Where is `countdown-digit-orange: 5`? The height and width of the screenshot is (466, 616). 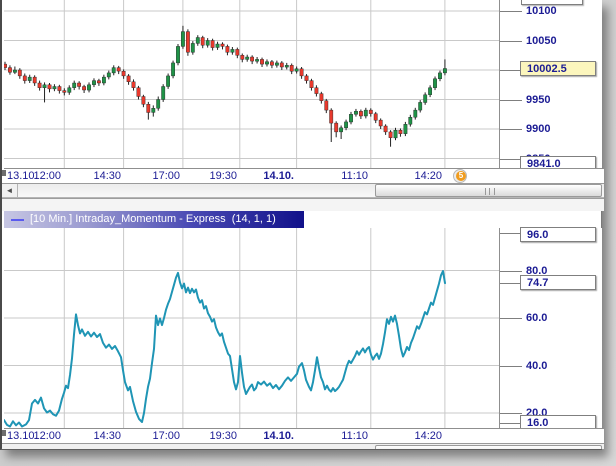 countdown-digit-orange: 5 is located at coordinates (461, 176).